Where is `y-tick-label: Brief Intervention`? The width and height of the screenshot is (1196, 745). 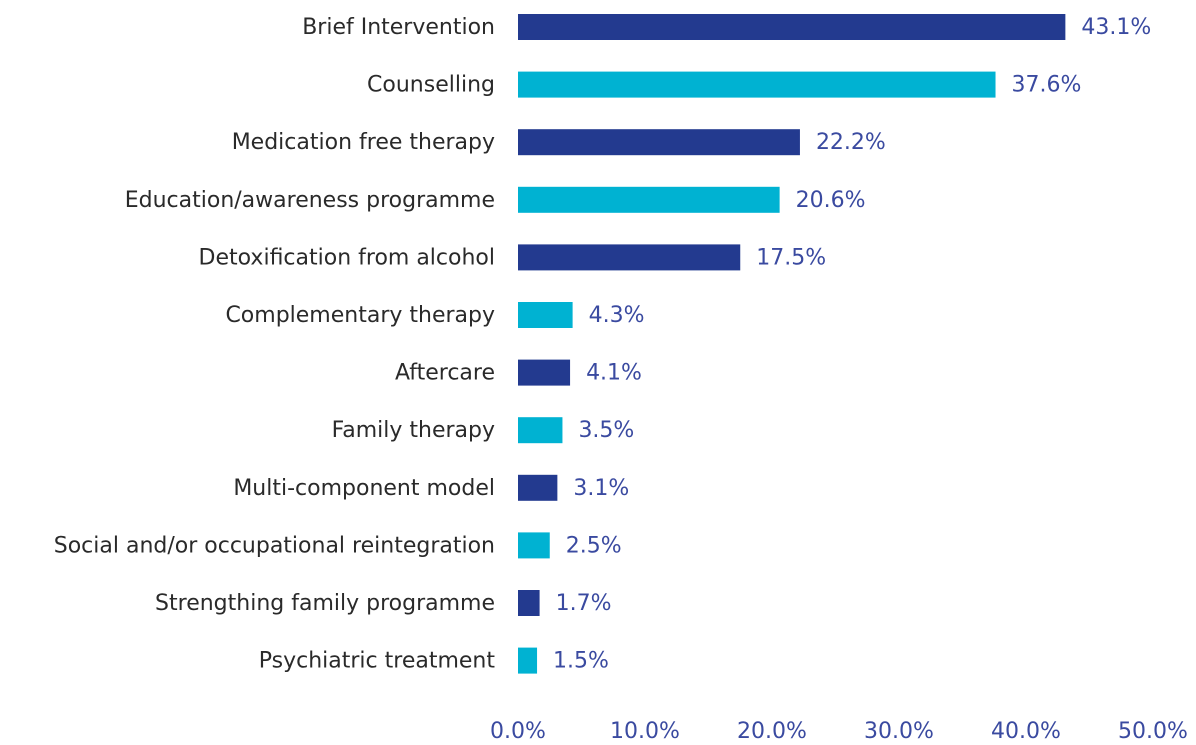 y-tick-label: Brief Intervention is located at coordinates (398, 27).